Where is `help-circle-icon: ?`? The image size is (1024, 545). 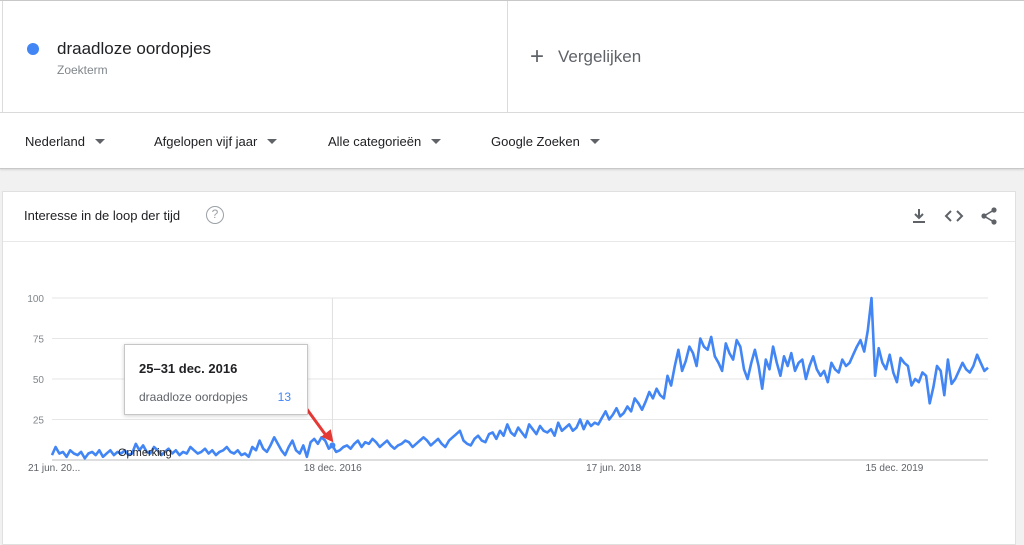
help-circle-icon: ? is located at coordinates (215, 215).